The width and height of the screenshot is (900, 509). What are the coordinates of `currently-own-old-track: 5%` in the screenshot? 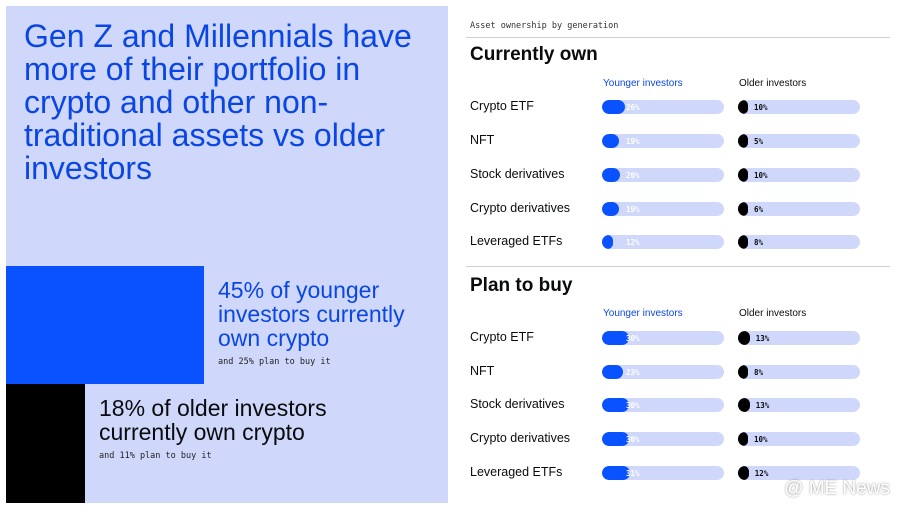 It's located at (799, 141).